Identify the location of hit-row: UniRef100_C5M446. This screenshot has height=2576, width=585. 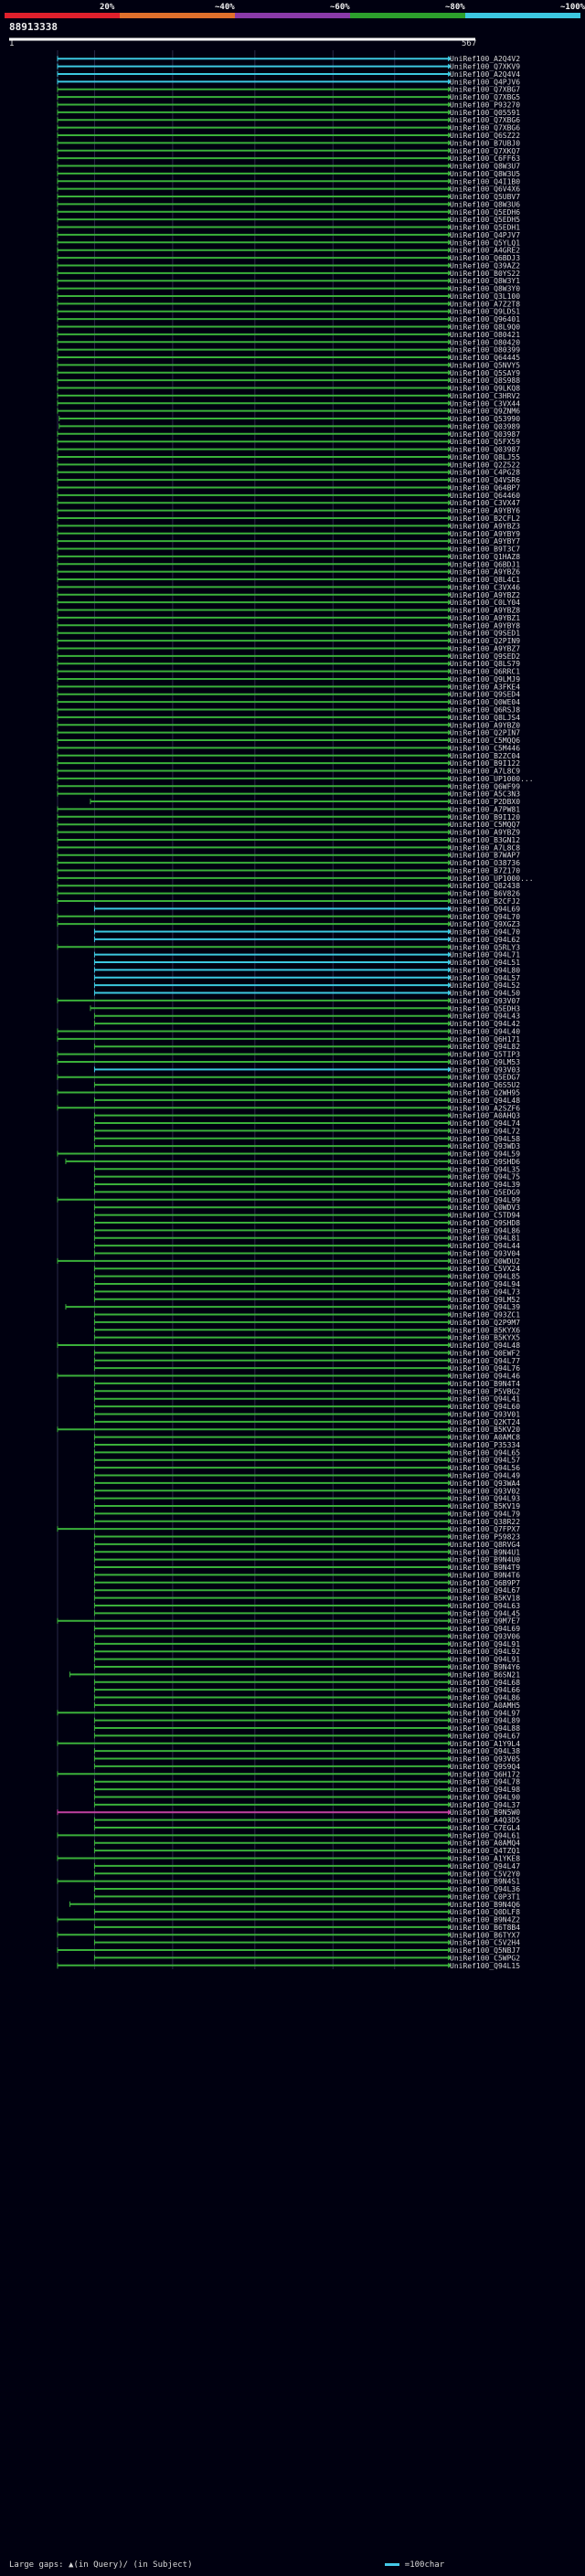
(288, 748).